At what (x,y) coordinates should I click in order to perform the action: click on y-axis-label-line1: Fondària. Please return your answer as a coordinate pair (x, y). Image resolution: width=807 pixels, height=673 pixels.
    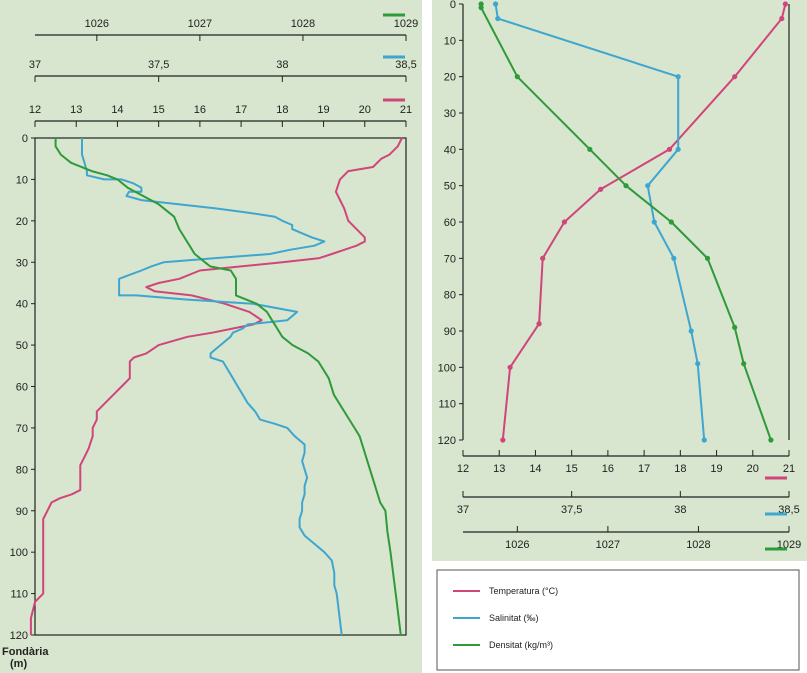
    Looking at the image, I should click on (25, 652).